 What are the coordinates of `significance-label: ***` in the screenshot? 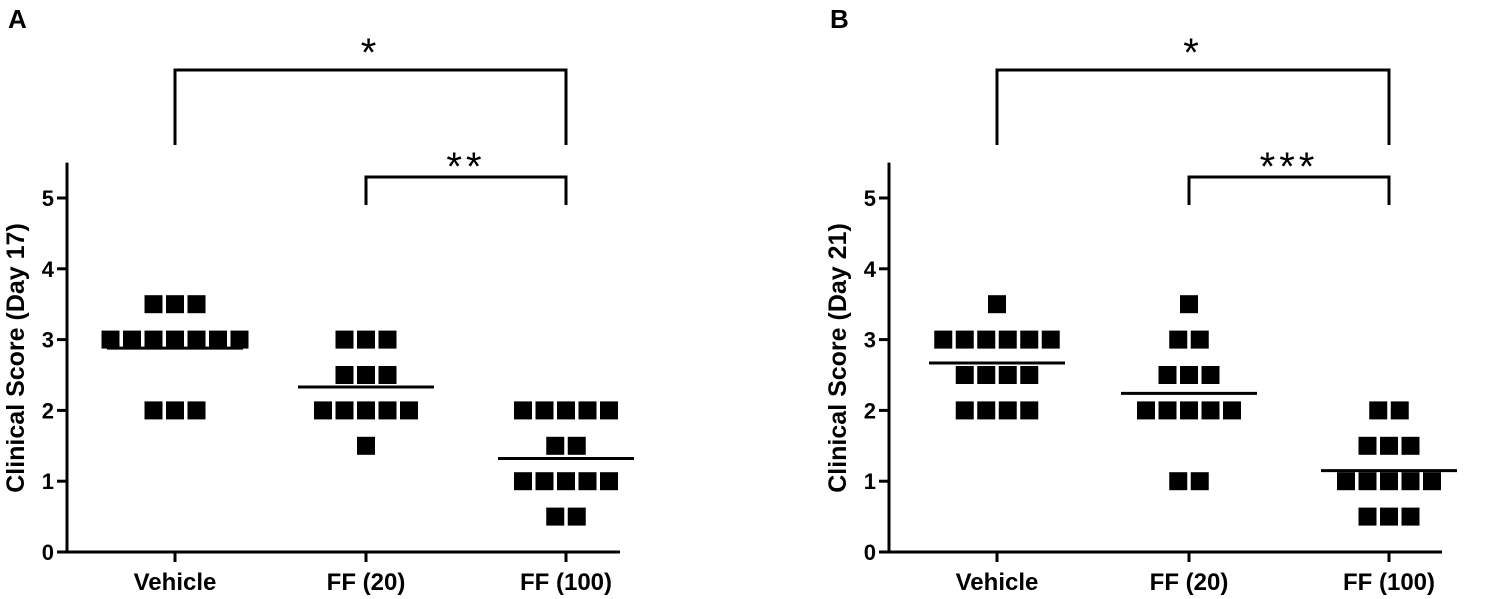 It's located at (1289, 167).